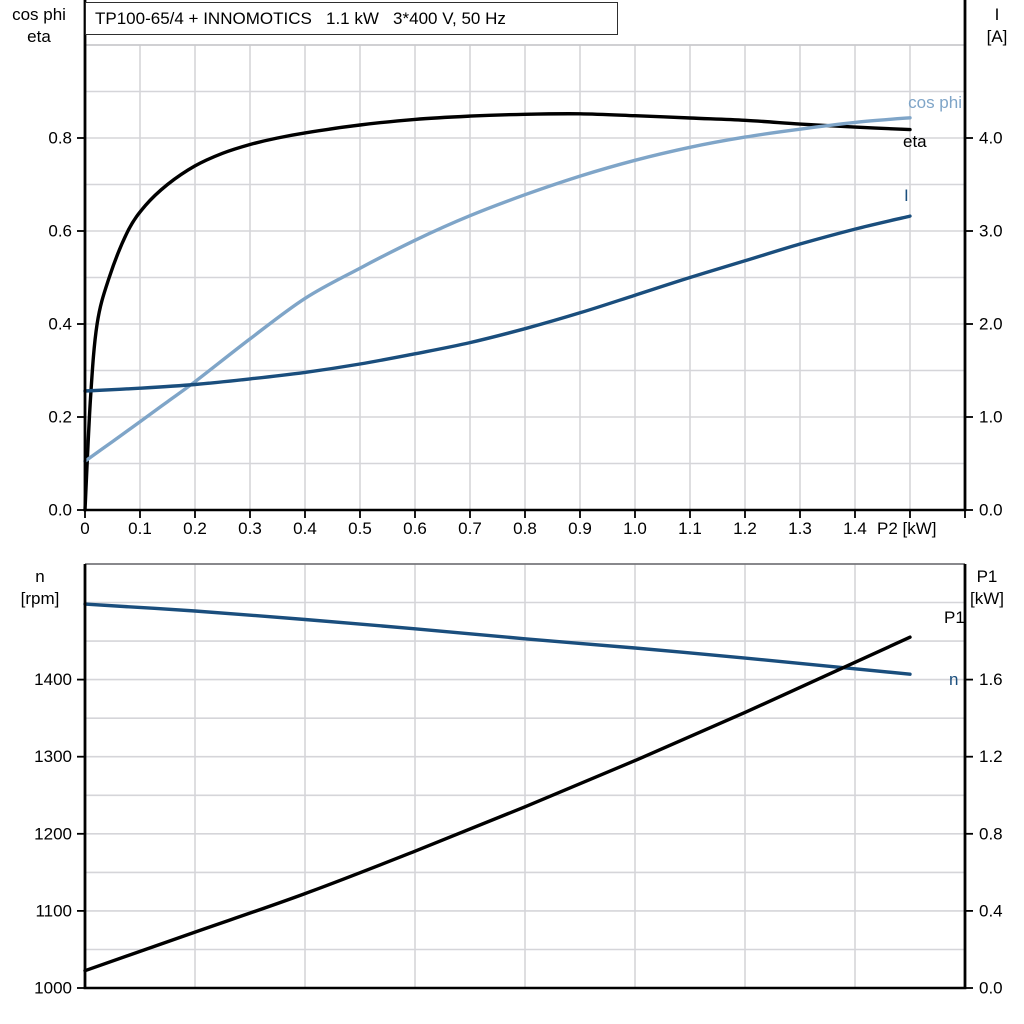 This screenshot has height=1024, width=1024. What do you see at coordinates (140, 528) in the screenshot?
I see `x-axis-tick-label: 0.1` at bounding box center [140, 528].